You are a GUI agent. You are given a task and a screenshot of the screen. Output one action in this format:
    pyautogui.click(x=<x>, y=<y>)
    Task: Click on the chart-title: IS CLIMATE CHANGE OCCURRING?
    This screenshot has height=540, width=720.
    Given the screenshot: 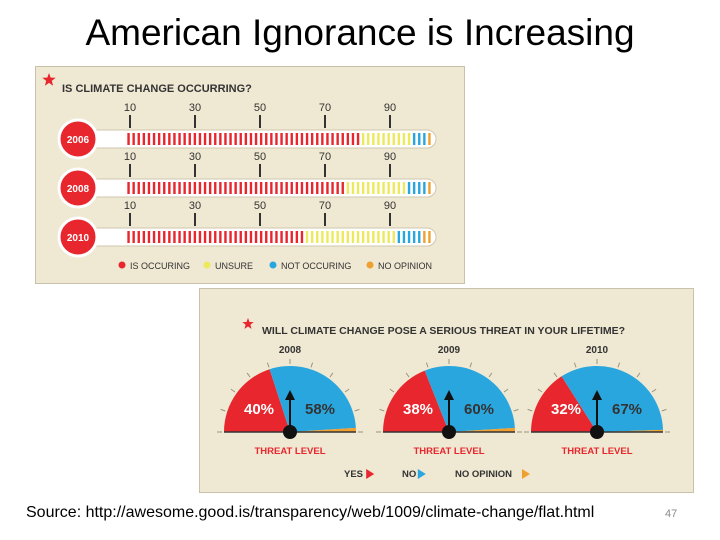 What is the action you would take?
    pyautogui.click(x=157, y=89)
    